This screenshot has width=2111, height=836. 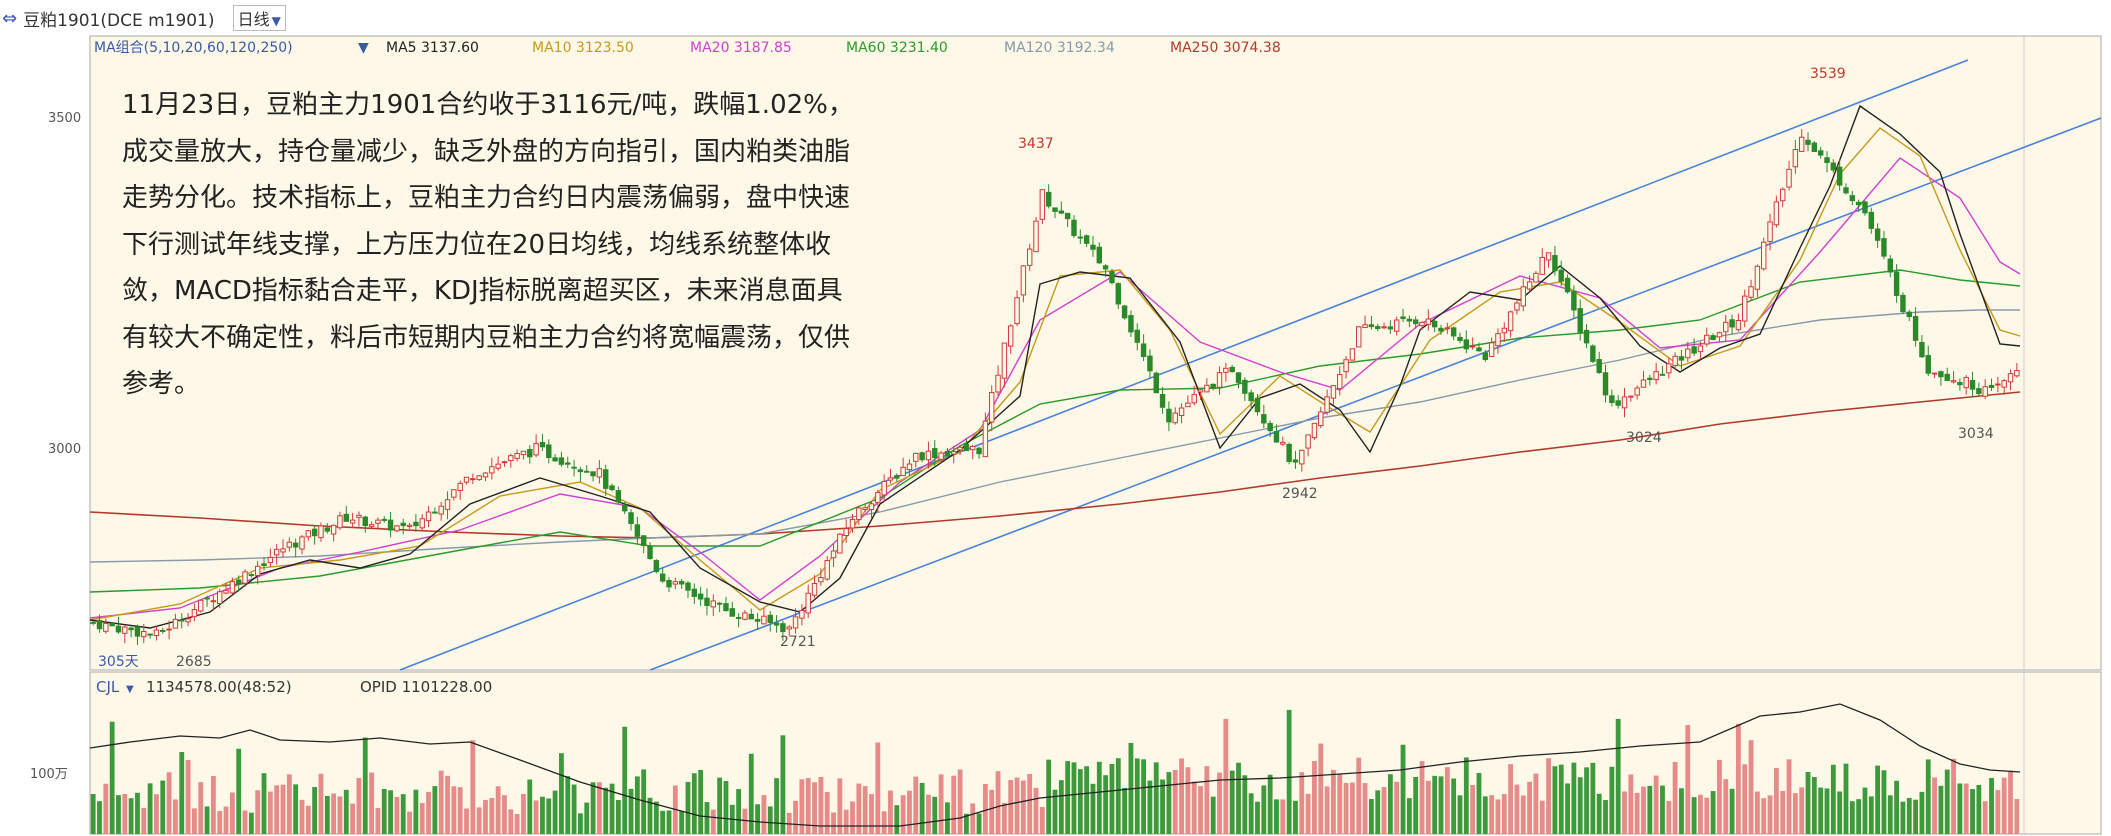 What do you see at coordinates (1976, 434) in the screenshot?
I see `peak-label-3034: 3034` at bounding box center [1976, 434].